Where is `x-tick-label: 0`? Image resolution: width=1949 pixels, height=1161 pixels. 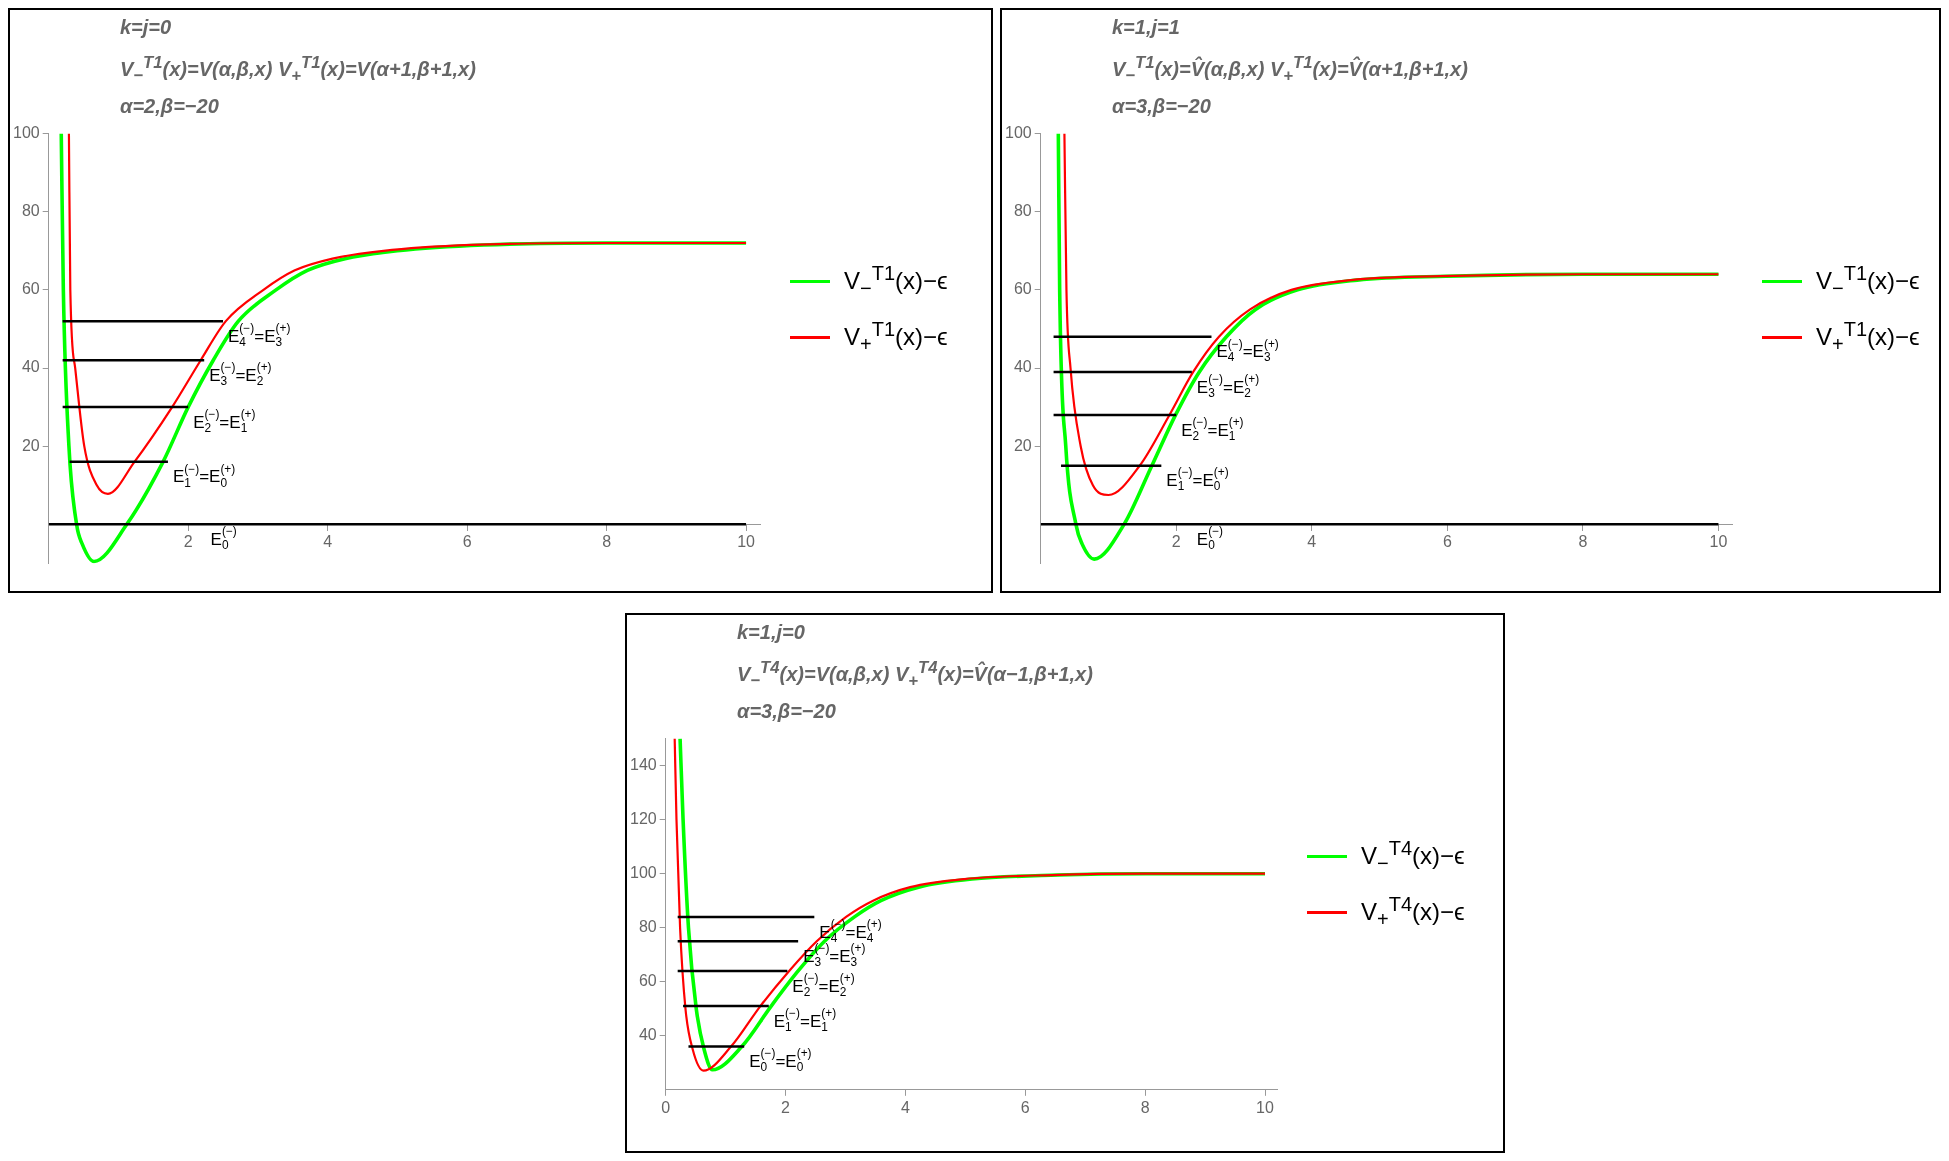
x-tick-label: 0 is located at coordinates (666, 1107).